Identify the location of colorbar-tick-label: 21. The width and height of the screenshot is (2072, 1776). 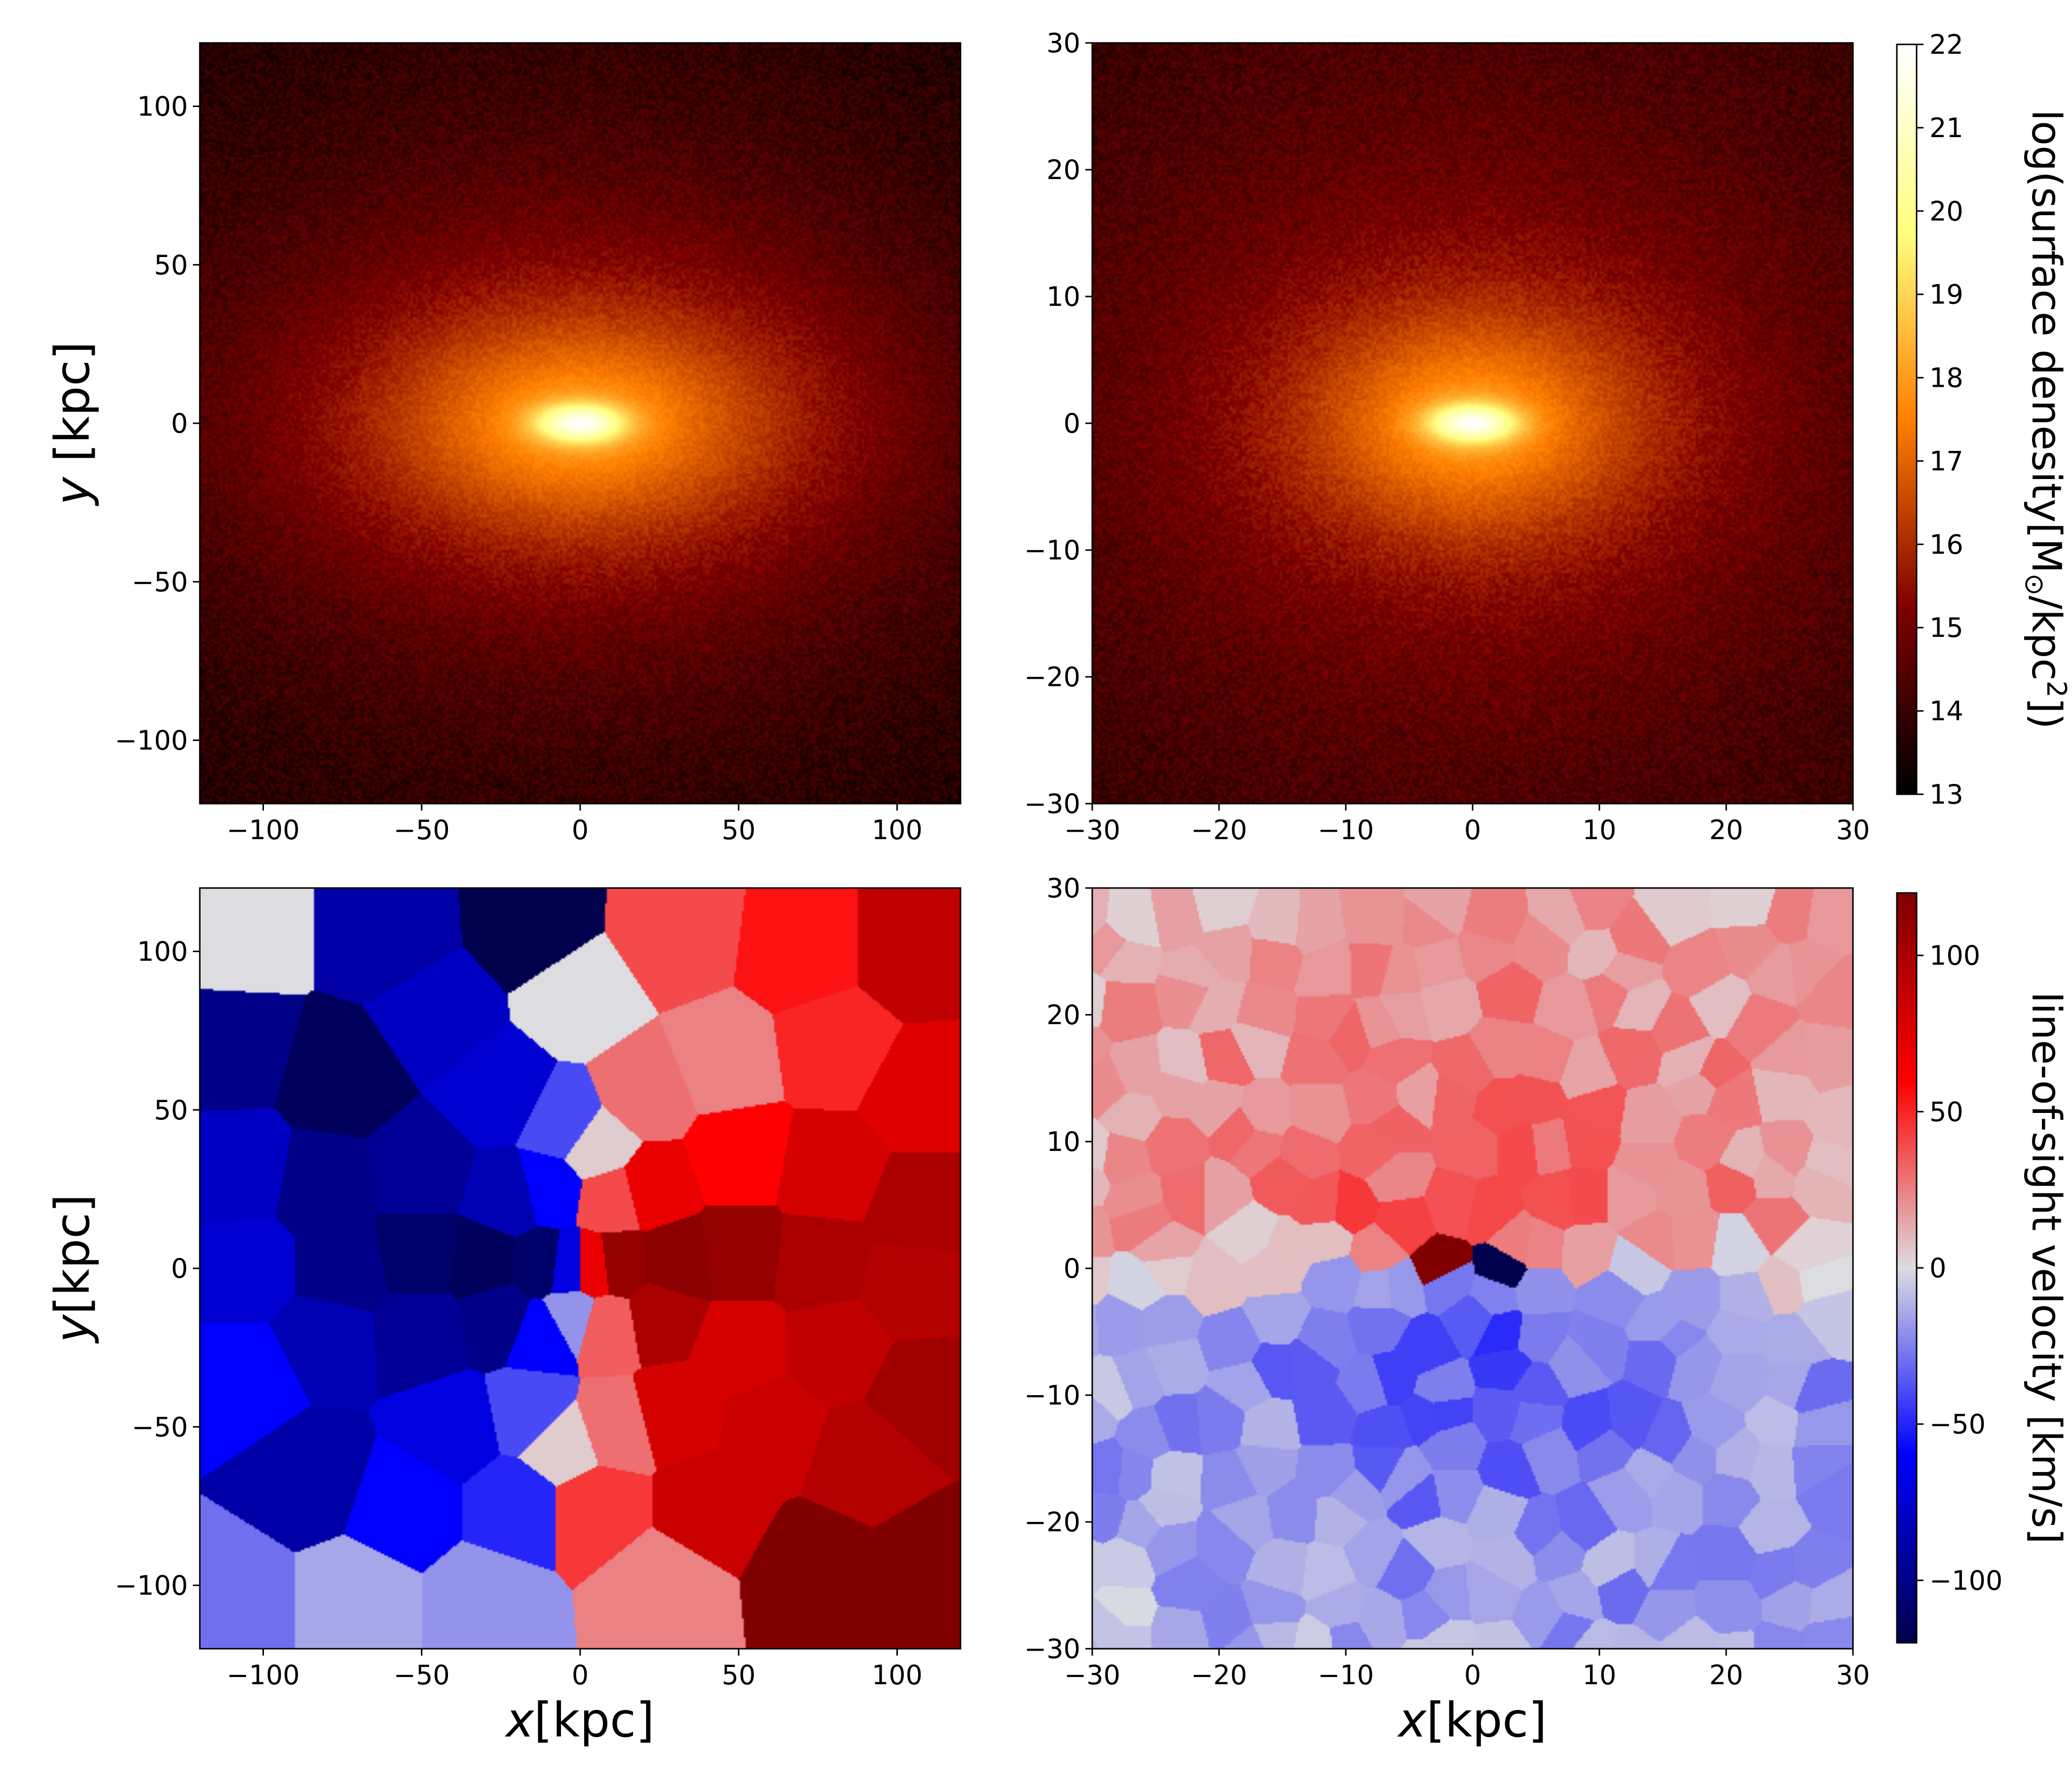
(1946, 128).